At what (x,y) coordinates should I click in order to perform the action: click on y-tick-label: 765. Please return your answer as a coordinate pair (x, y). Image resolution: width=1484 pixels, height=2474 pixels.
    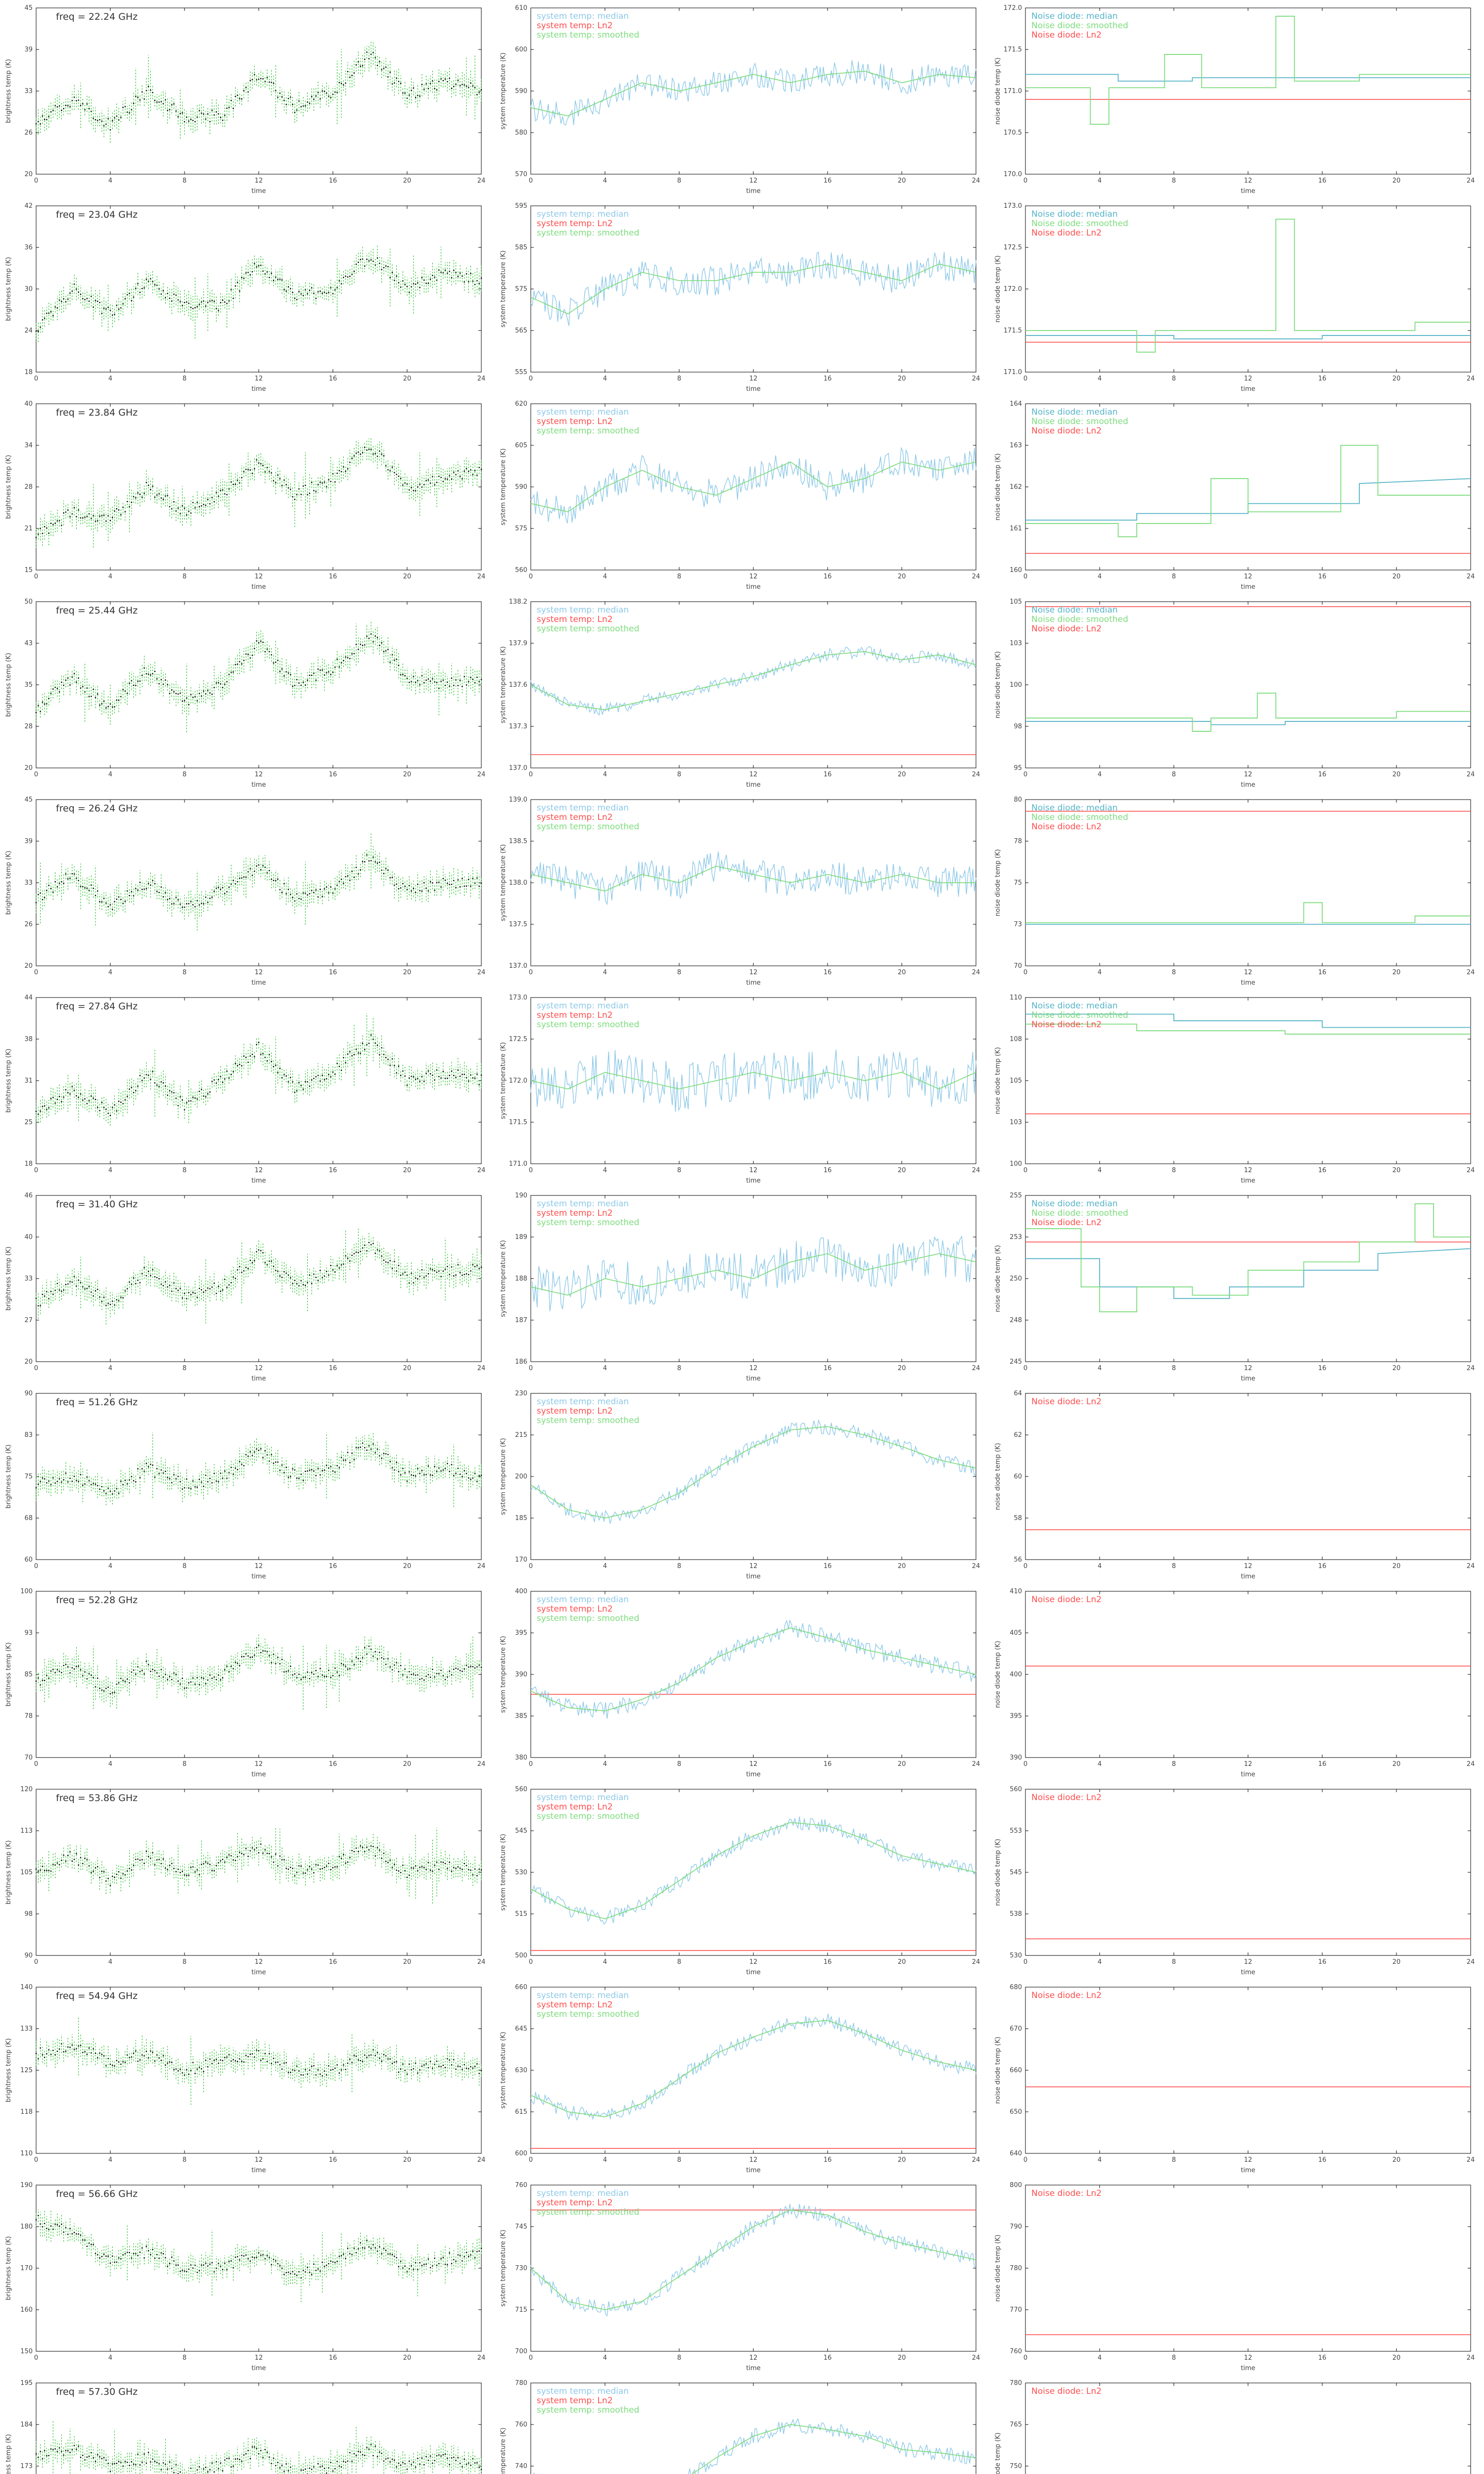
    Looking at the image, I should click on (1016, 2424).